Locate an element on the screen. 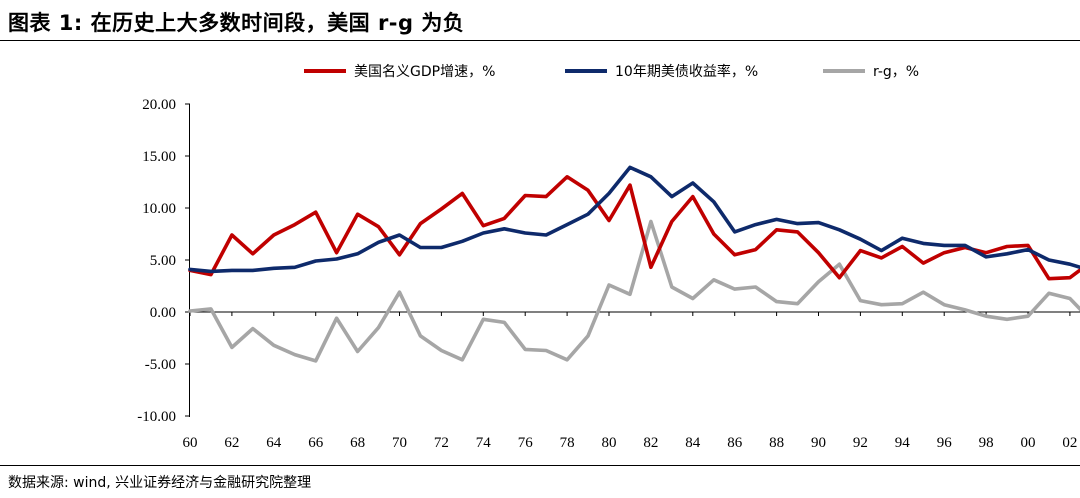  y-tick-label: 0.00 is located at coordinates (163, 313).